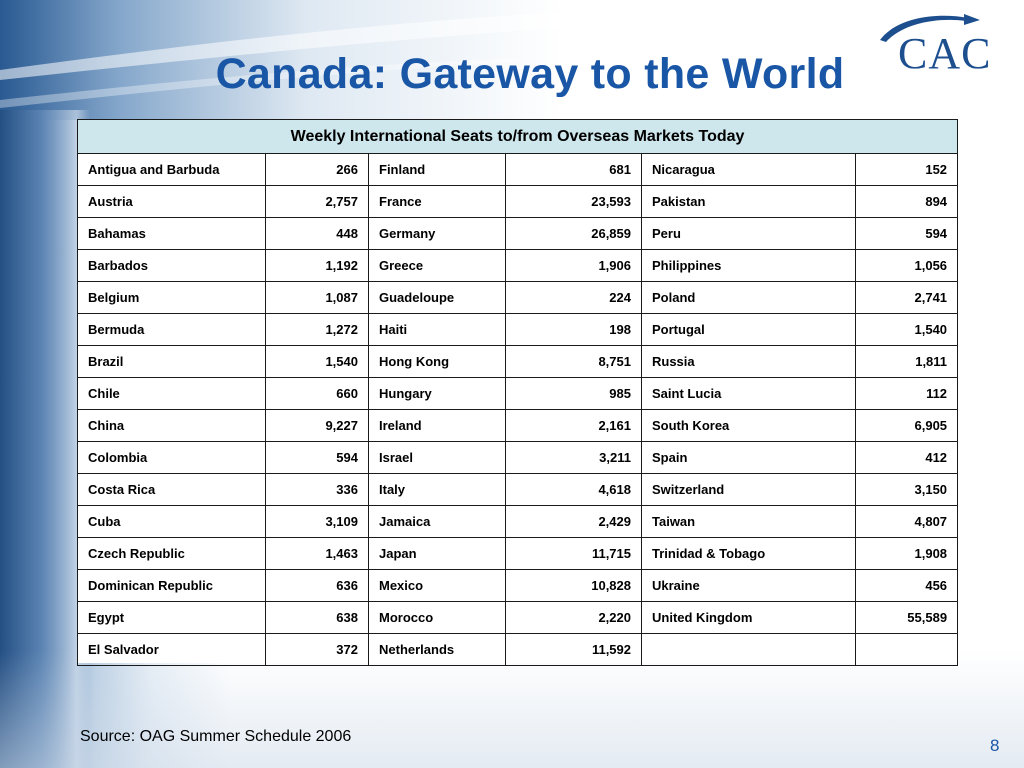 The width and height of the screenshot is (1024, 768). I want to click on weekly-seats-cell: 1,906, so click(573, 265).